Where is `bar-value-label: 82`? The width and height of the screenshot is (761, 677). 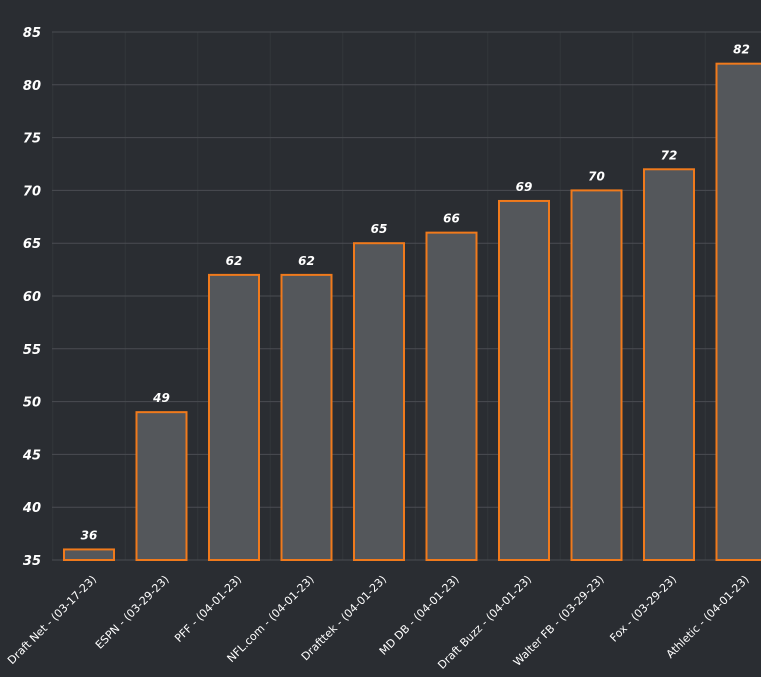
bar-value-label: 82 is located at coordinates (741, 50).